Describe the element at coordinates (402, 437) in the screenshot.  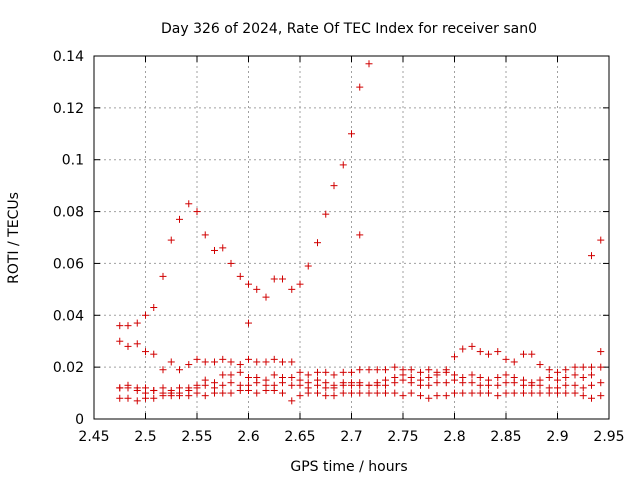
I see `x-tick-label: 2.75` at that location.